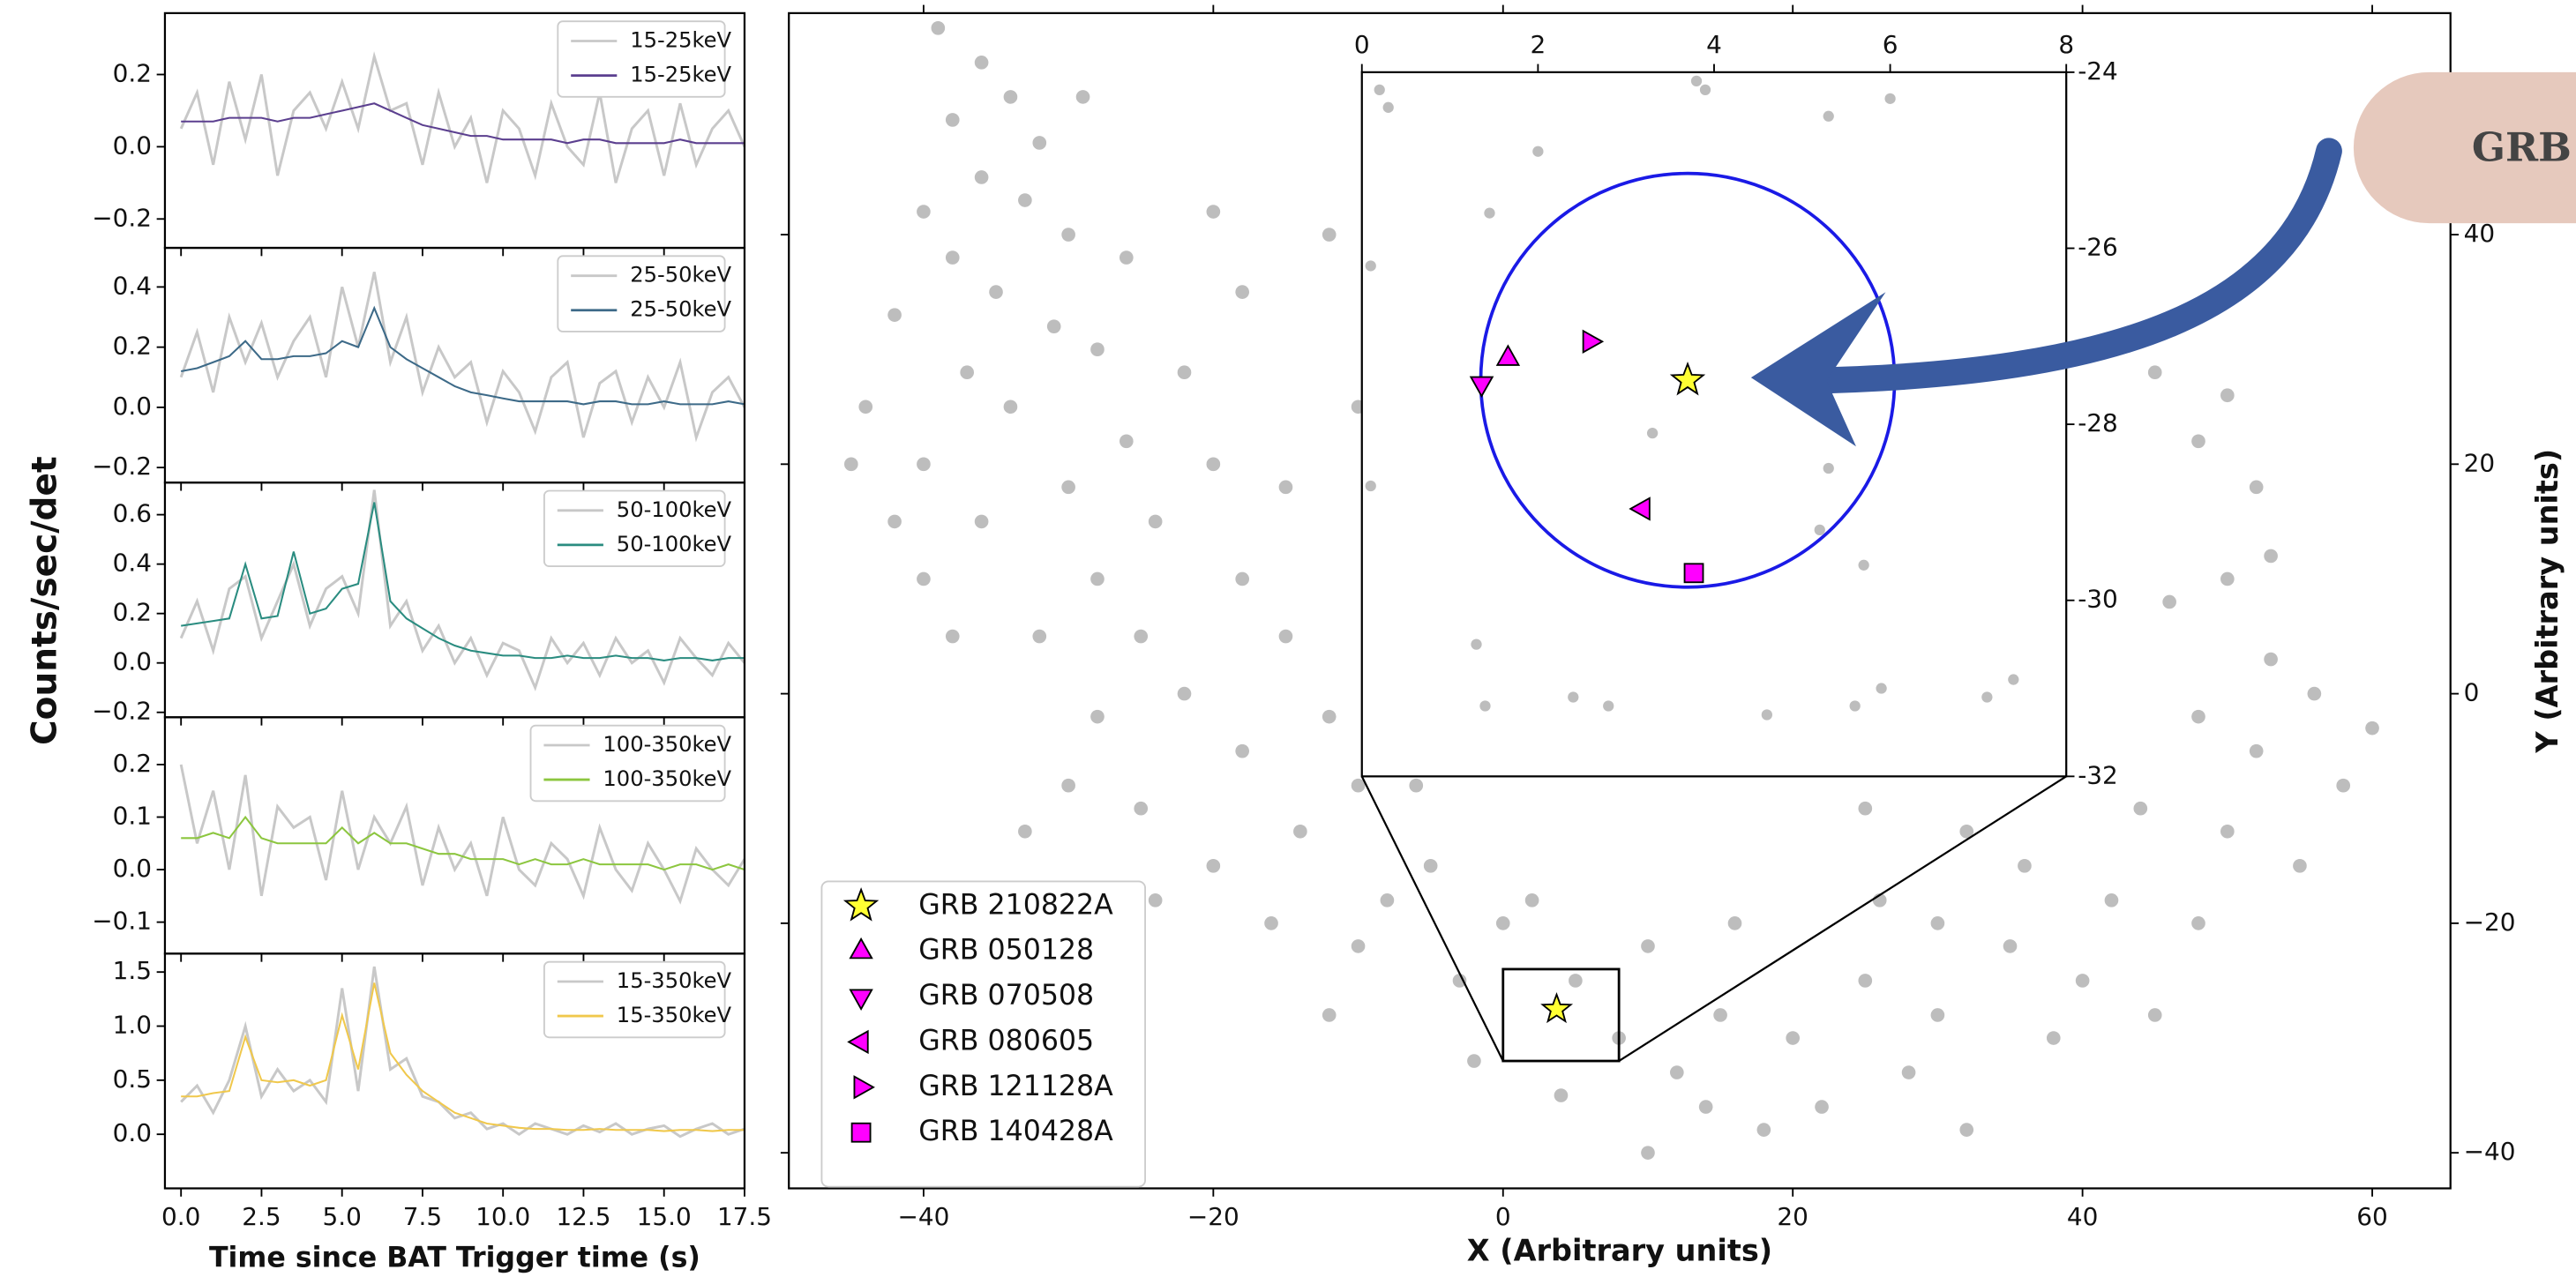  What do you see at coordinates (1593, 341) in the screenshot?
I see `grb-marker` at bounding box center [1593, 341].